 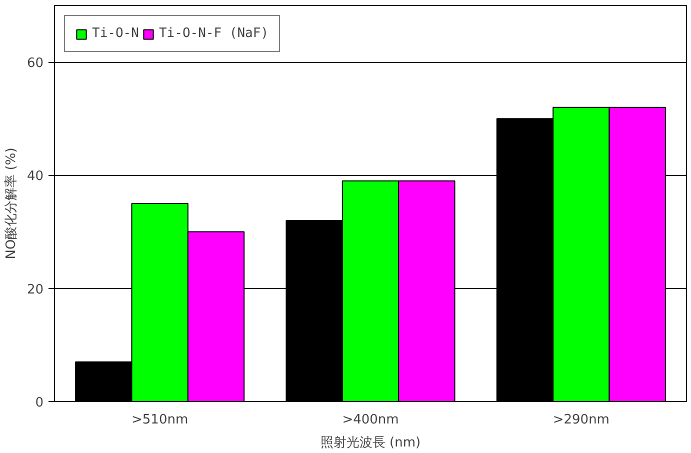 What do you see at coordinates (213, 33) in the screenshot?
I see `legend-label: Ti-O-N-F (NaF)` at bounding box center [213, 33].